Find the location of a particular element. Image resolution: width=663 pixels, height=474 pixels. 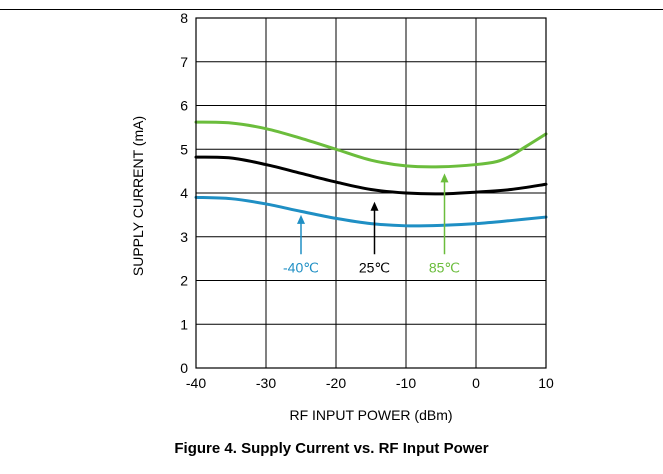

x-tick-label: 0 is located at coordinates (476, 383).